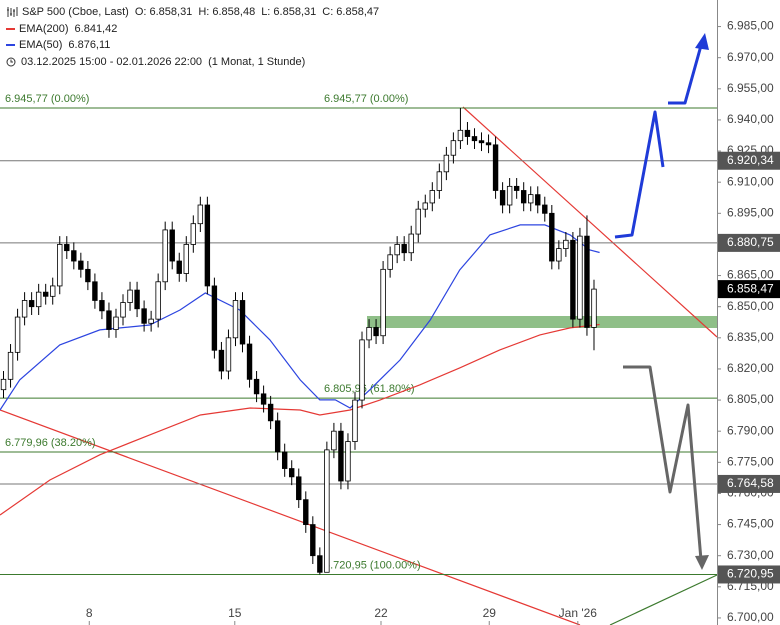  Describe the element at coordinates (44, 28) in the screenshot. I see `legend-label: EMA(200)` at that location.